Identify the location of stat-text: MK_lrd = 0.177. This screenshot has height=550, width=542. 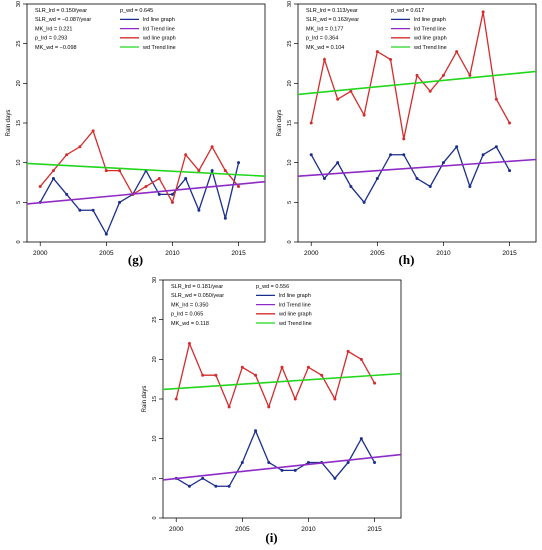
(324, 29).